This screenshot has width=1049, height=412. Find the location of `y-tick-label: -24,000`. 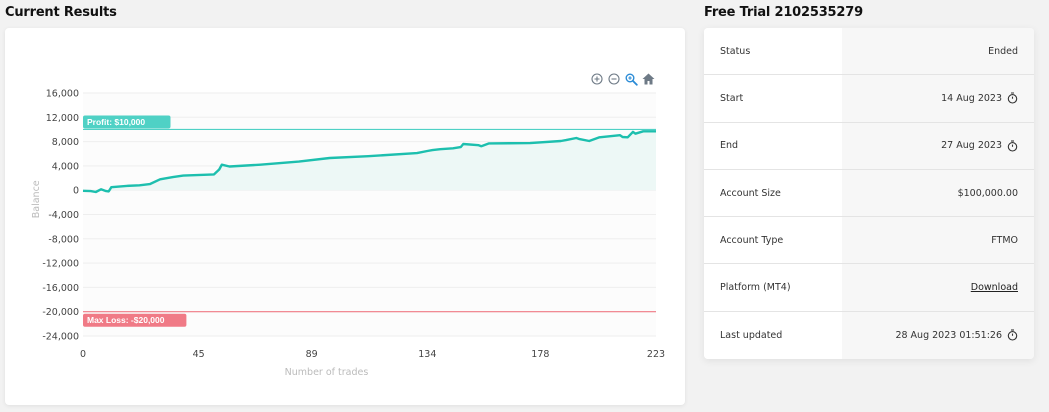

y-tick-label: -24,000 is located at coordinates (60, 337).